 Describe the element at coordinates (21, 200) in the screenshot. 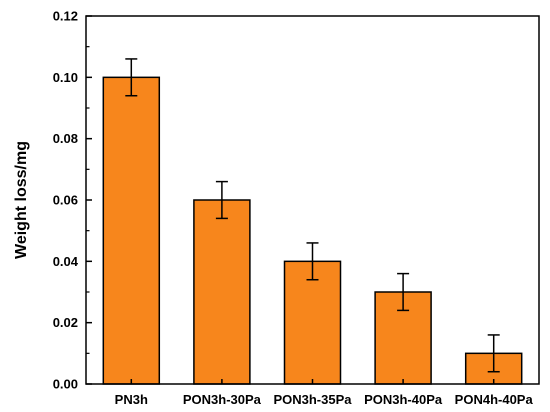

I see `y-axis-title: Weight loss/mg` at that location.